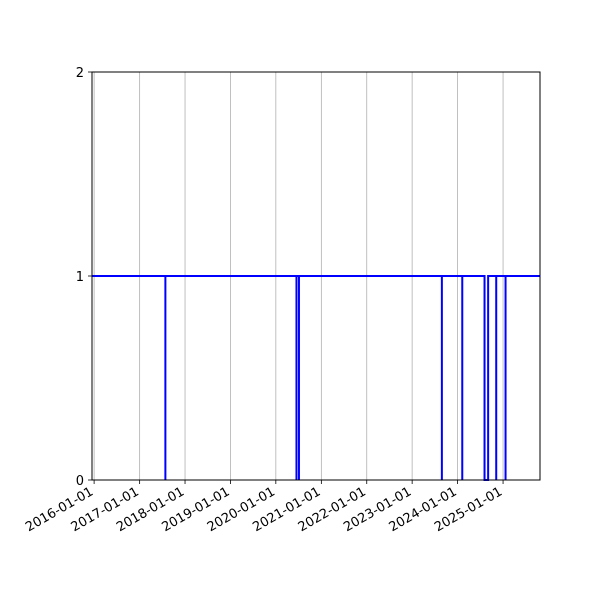 Image resolution: width=600 pixels, height=605 pixels. Describe the element at coordinates (80, 277) in the screenshot. I see `y-tick-label: 1` at that location.